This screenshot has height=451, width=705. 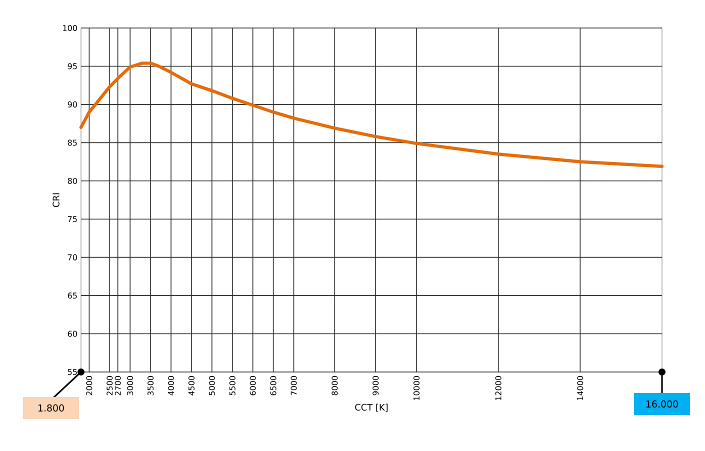 What do you see at coordinates (51, 408) in the screenshot?
I see `annotation: 1.800` at bounding box center [51, 408].